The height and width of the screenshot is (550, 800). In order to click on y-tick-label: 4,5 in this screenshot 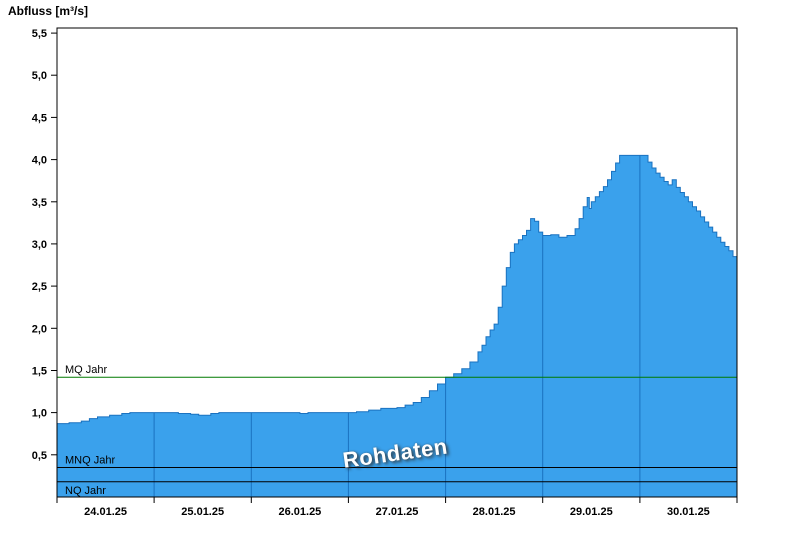, I will do `click(39, 118)`.